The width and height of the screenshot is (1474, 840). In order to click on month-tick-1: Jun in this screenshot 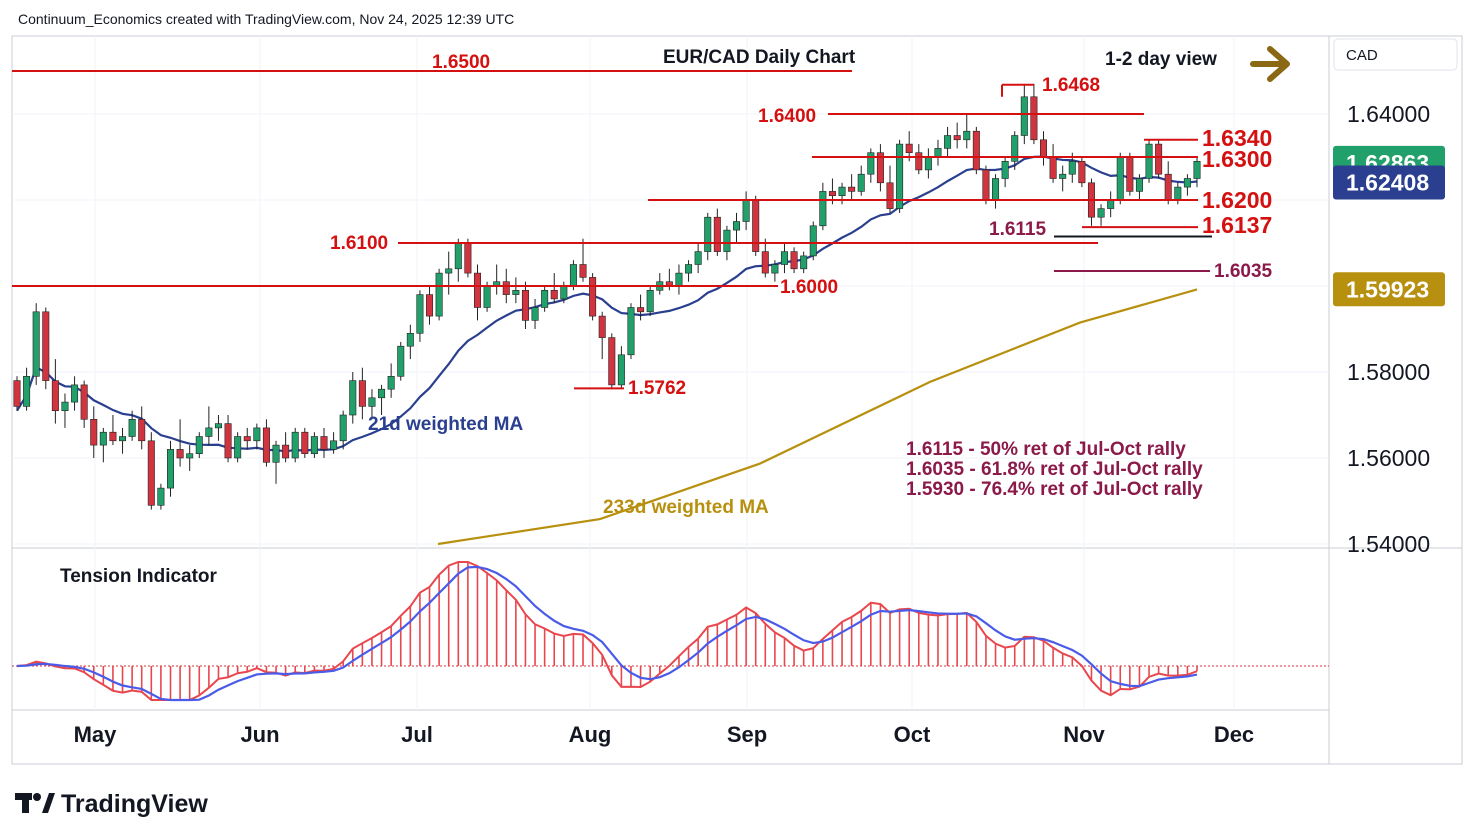, I will do `click(259, 734)`.